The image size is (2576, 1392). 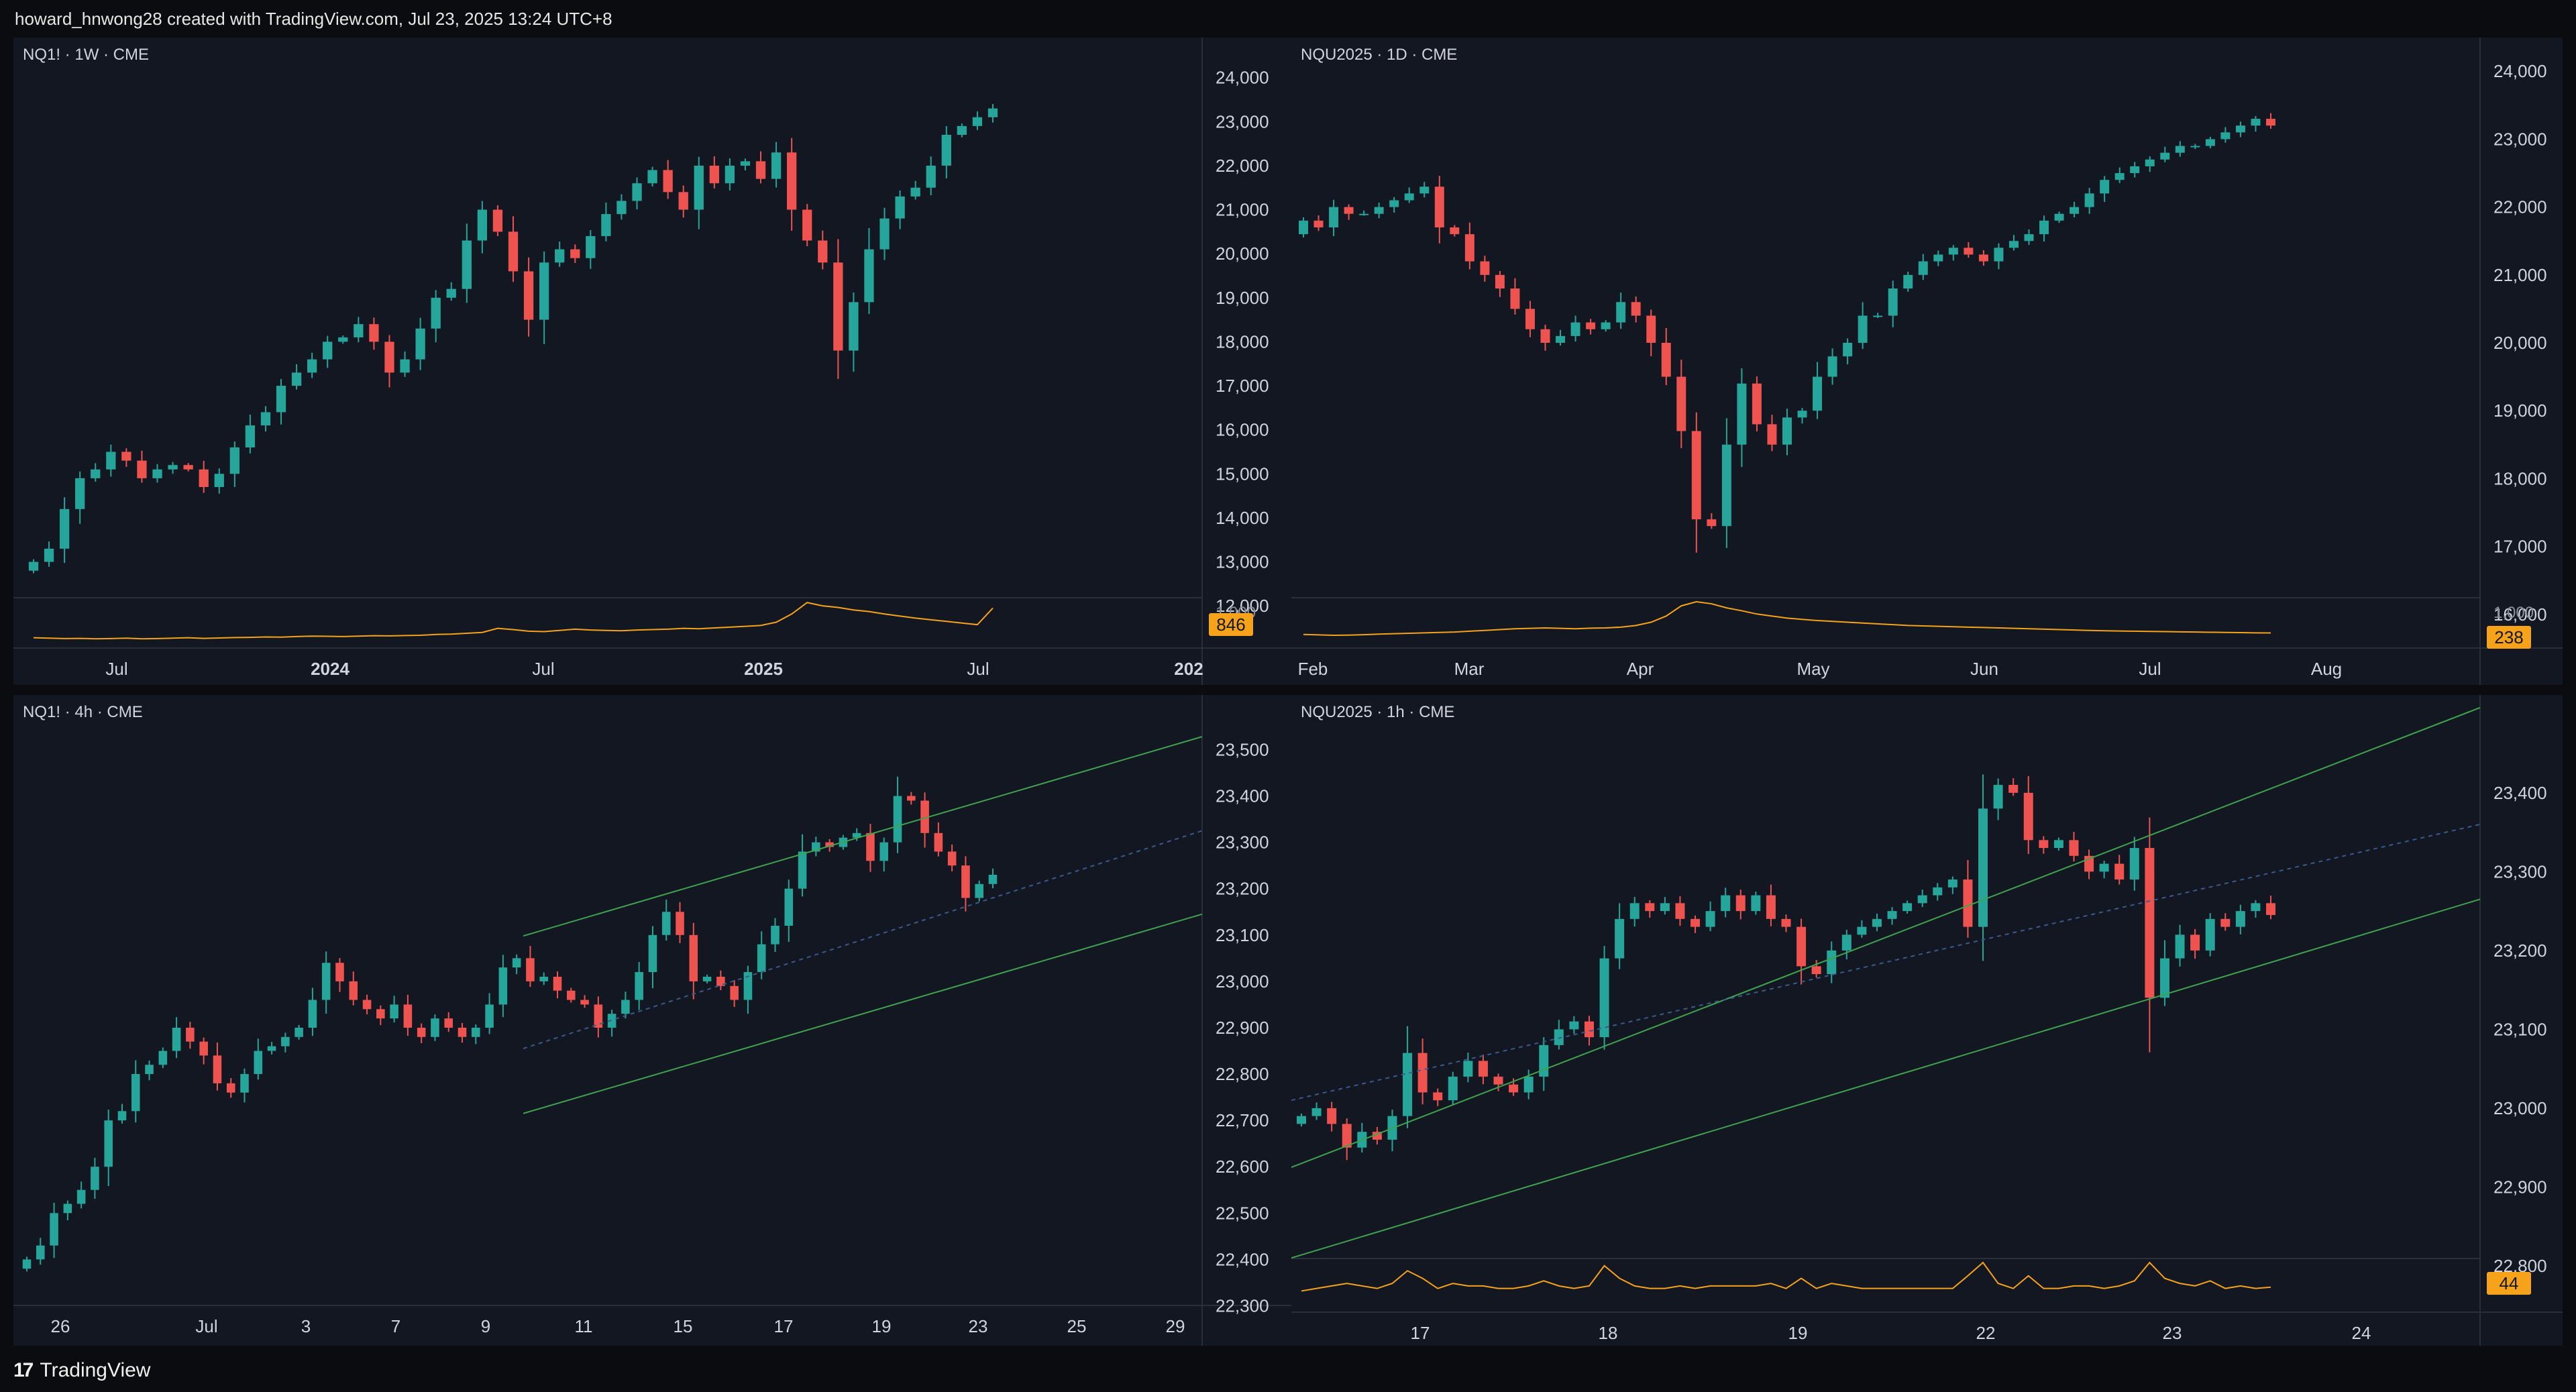 What do you see at coordinates (1242, 889) in the screenshot?
I see `price-tick-label: 23,200` at bounding box center [1242, 889].